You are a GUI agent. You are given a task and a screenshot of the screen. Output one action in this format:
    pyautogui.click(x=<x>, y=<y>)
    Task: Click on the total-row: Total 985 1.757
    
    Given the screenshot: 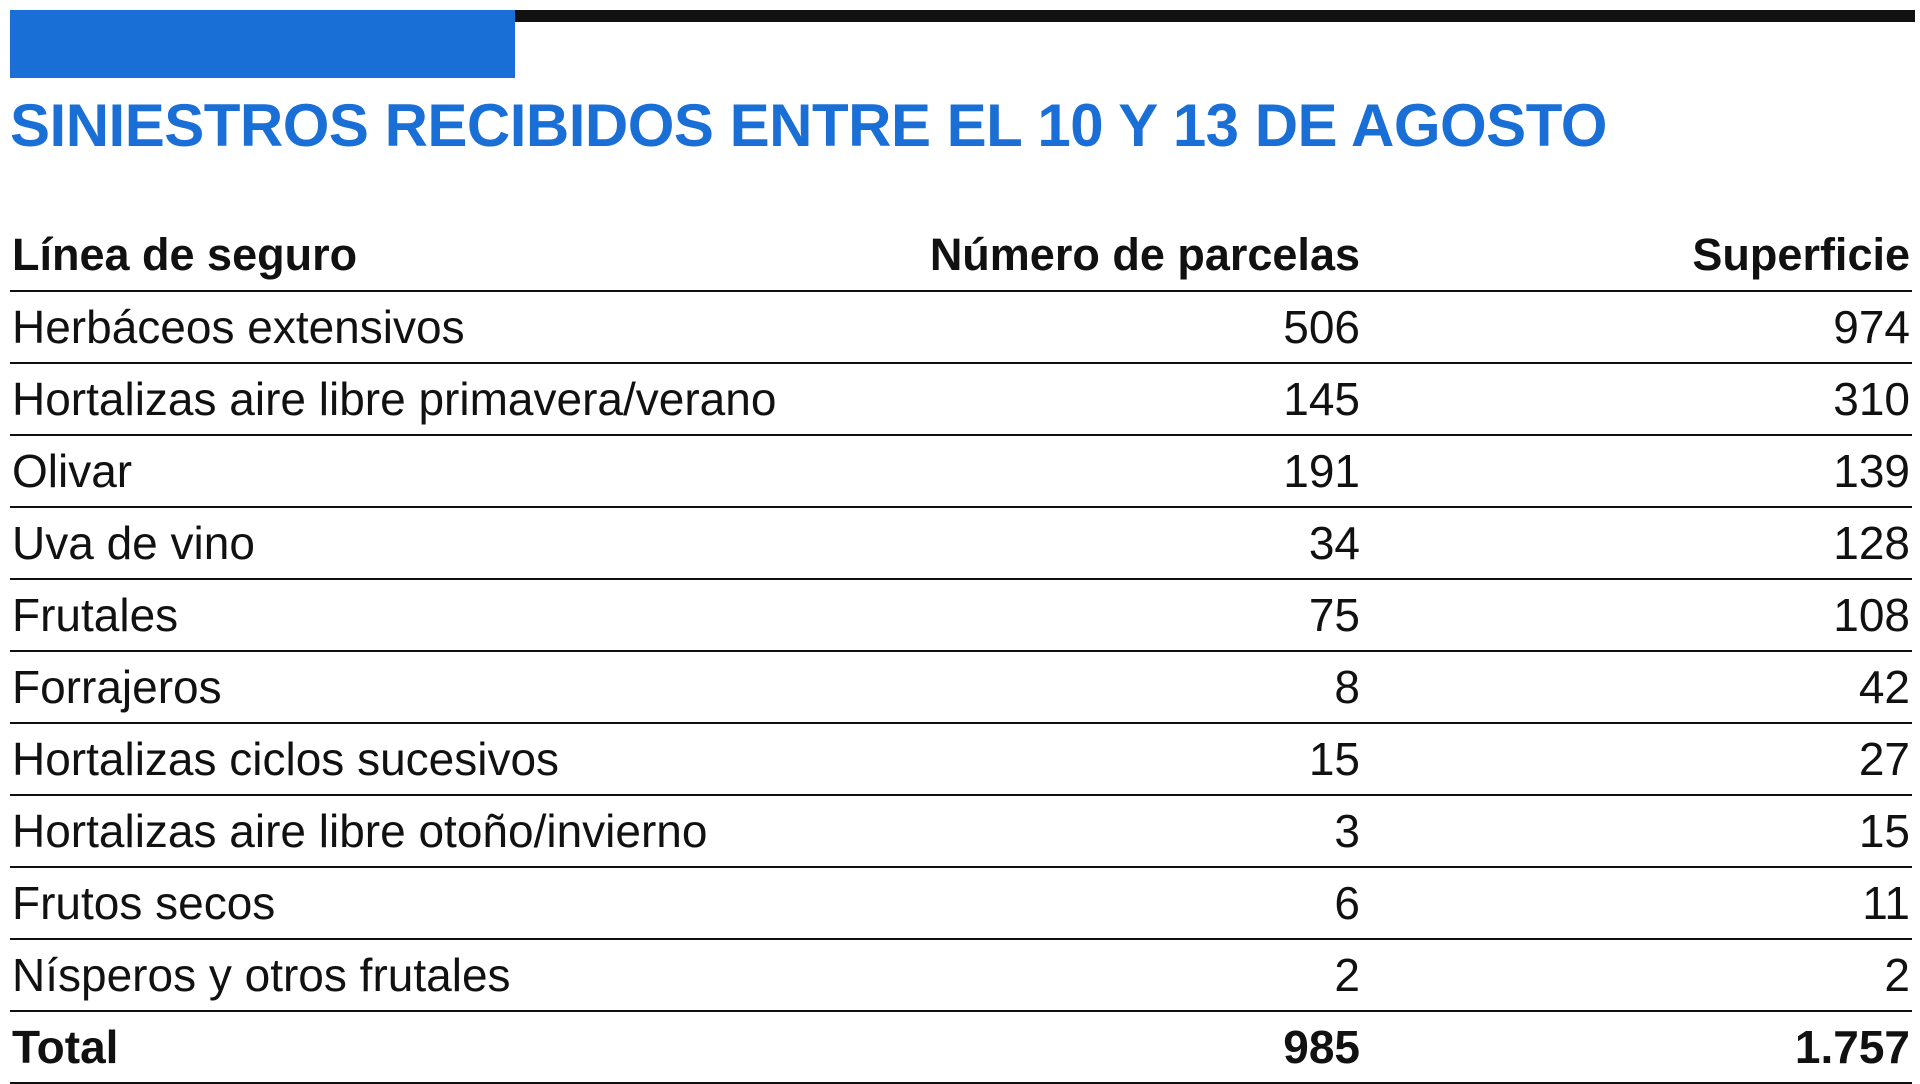 What is the action you would take?
    pyautogui.click(x=961, y=1047)
    